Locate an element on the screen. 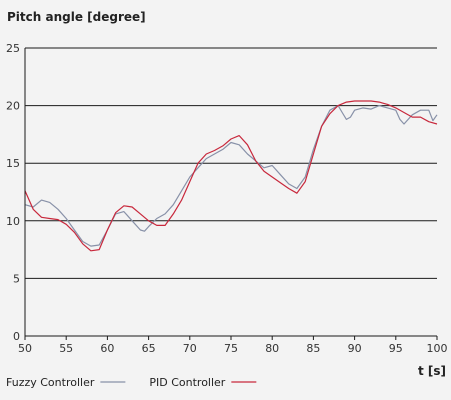 This screenshot has width=451, height=400. x-tick-label: 100 is located at coordinates (437, 348).